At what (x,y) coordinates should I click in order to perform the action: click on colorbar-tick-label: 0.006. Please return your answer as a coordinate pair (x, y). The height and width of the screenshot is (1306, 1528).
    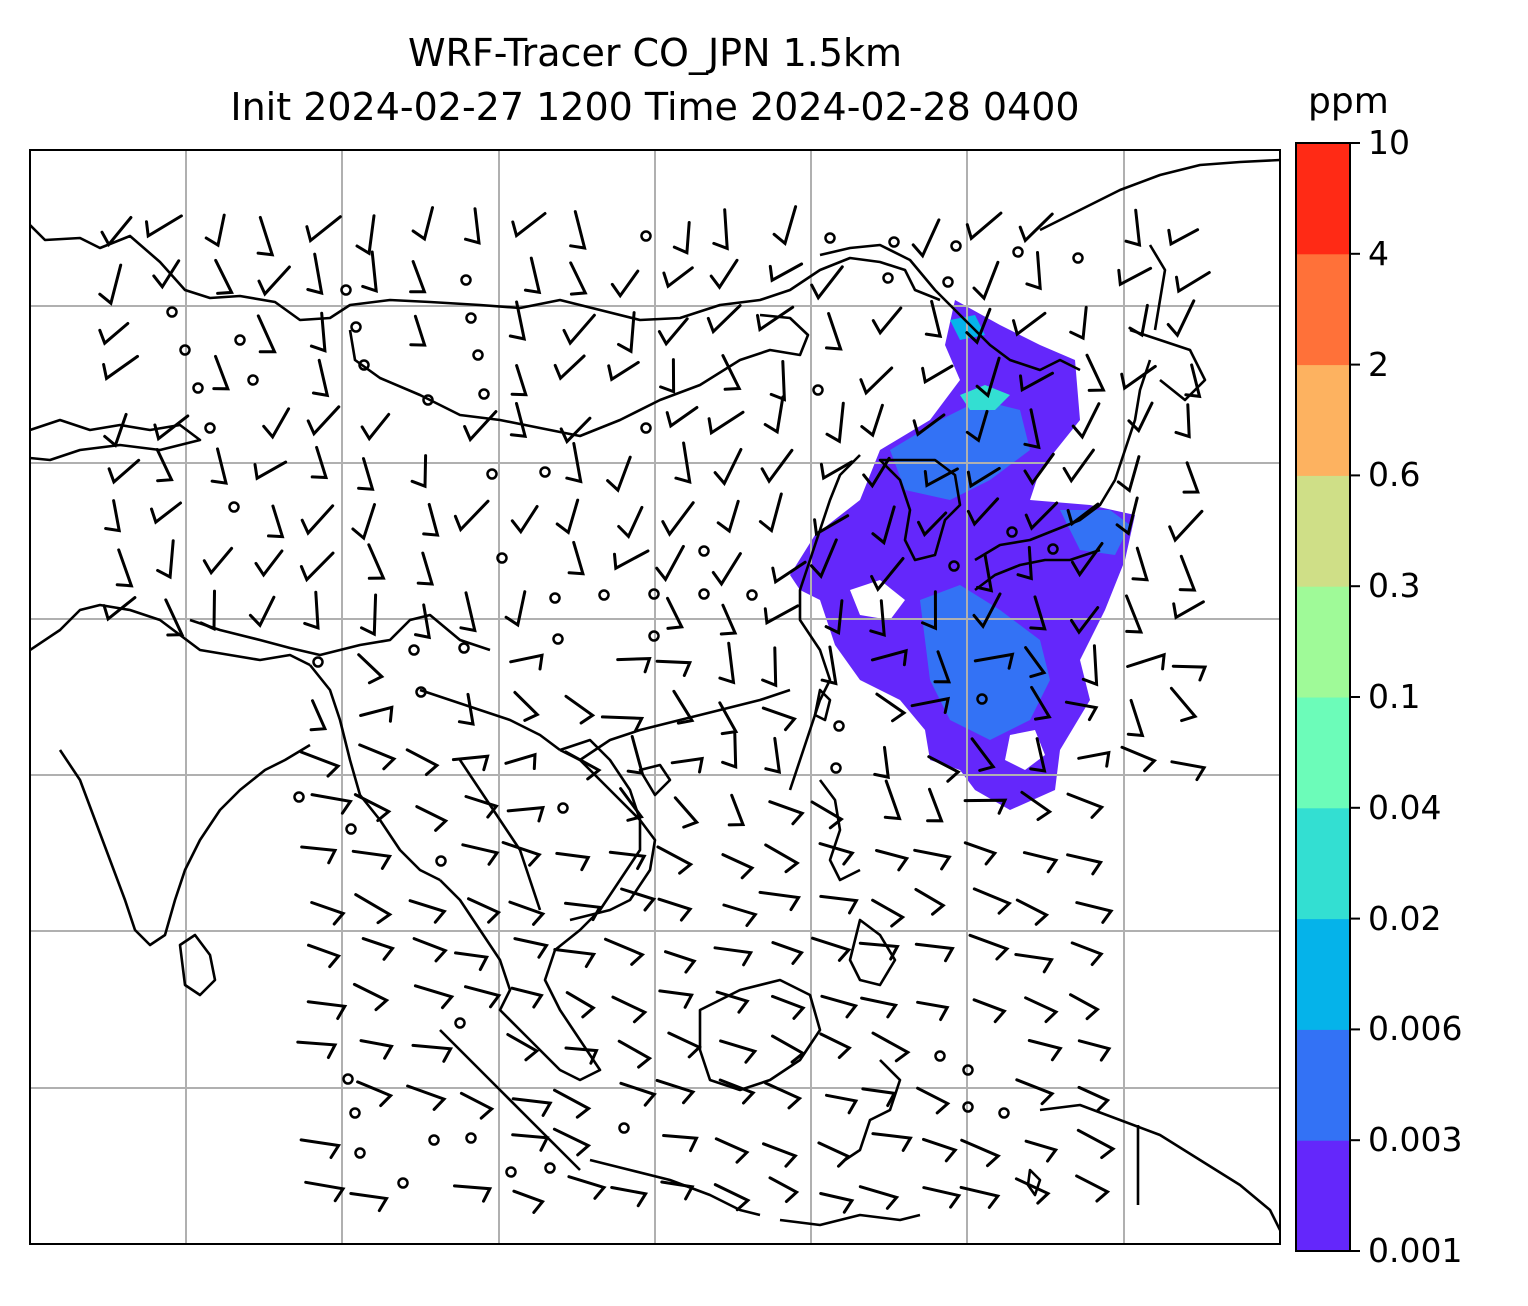
    Looking at the image, I should click on (1415, 1029).